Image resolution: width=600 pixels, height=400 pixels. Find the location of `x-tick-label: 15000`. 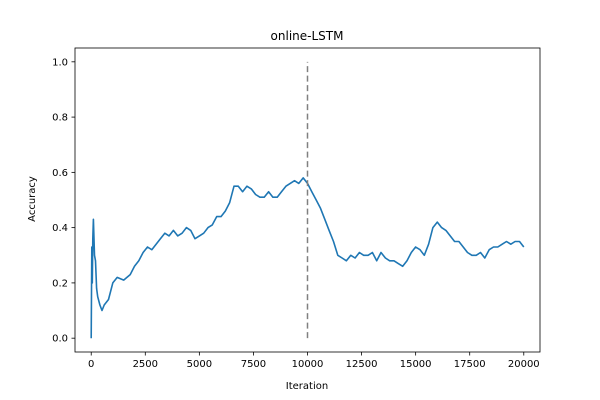

x-tick-label: 15000 is located at coordinates (416, 364).